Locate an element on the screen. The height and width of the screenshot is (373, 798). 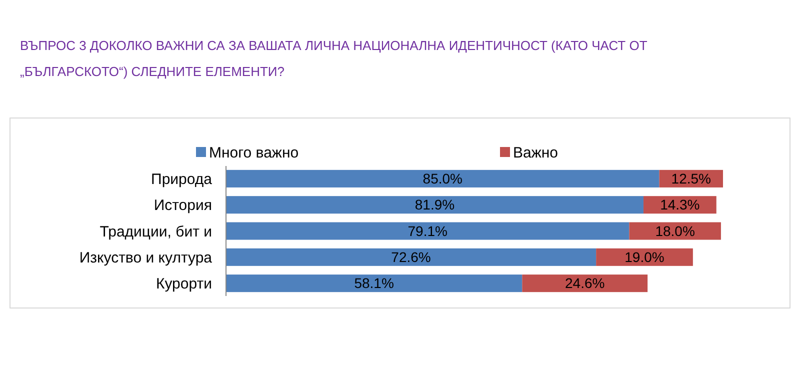
y-tick-label: История is located at coordinates (183, 205).